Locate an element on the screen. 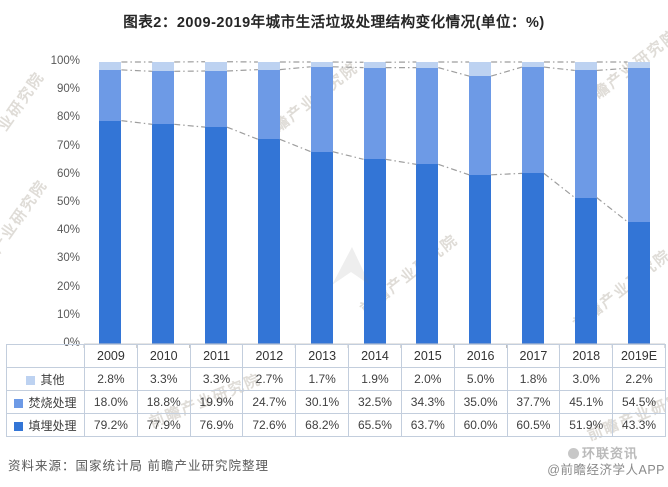 This screenshot has width=668, height=487. table-cell: 1.8% is located at coordinates (533, 379).